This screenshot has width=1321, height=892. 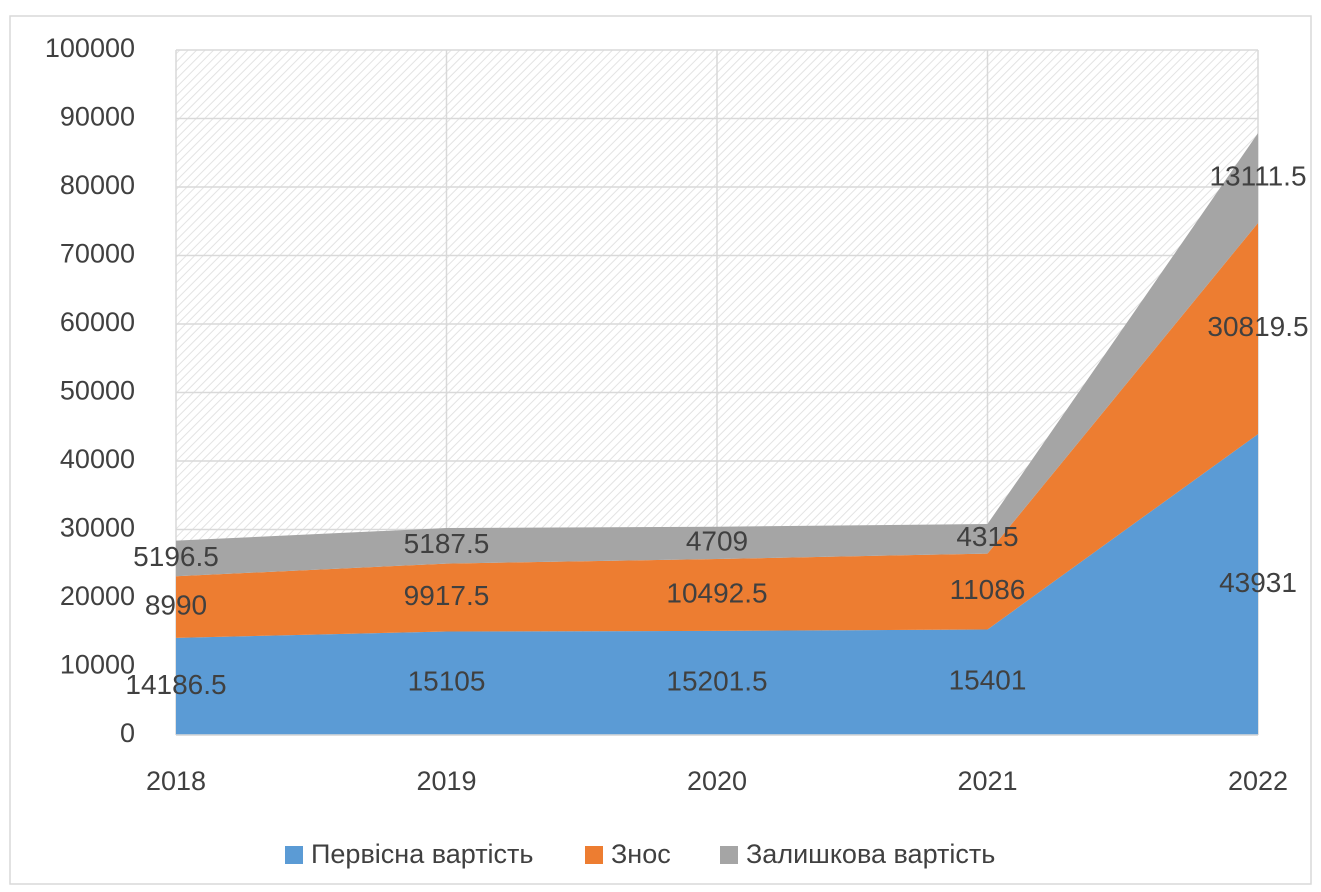 I want to click on data-label: 4315, so click(x=987, y=536).